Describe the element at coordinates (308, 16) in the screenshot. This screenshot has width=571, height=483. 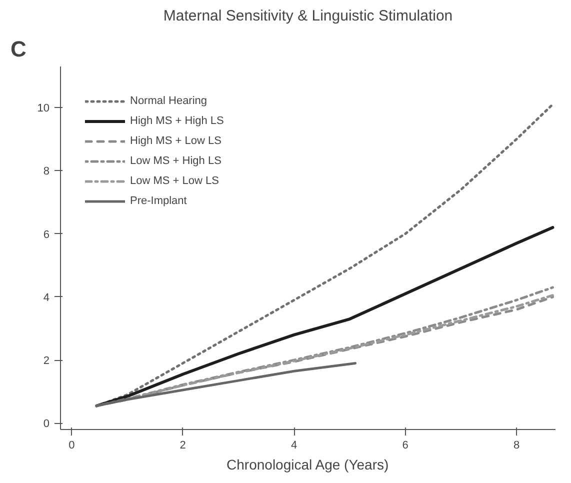
I see `chart-title: Maternal Sensitivity & Linguistic Stimulation` at that location.